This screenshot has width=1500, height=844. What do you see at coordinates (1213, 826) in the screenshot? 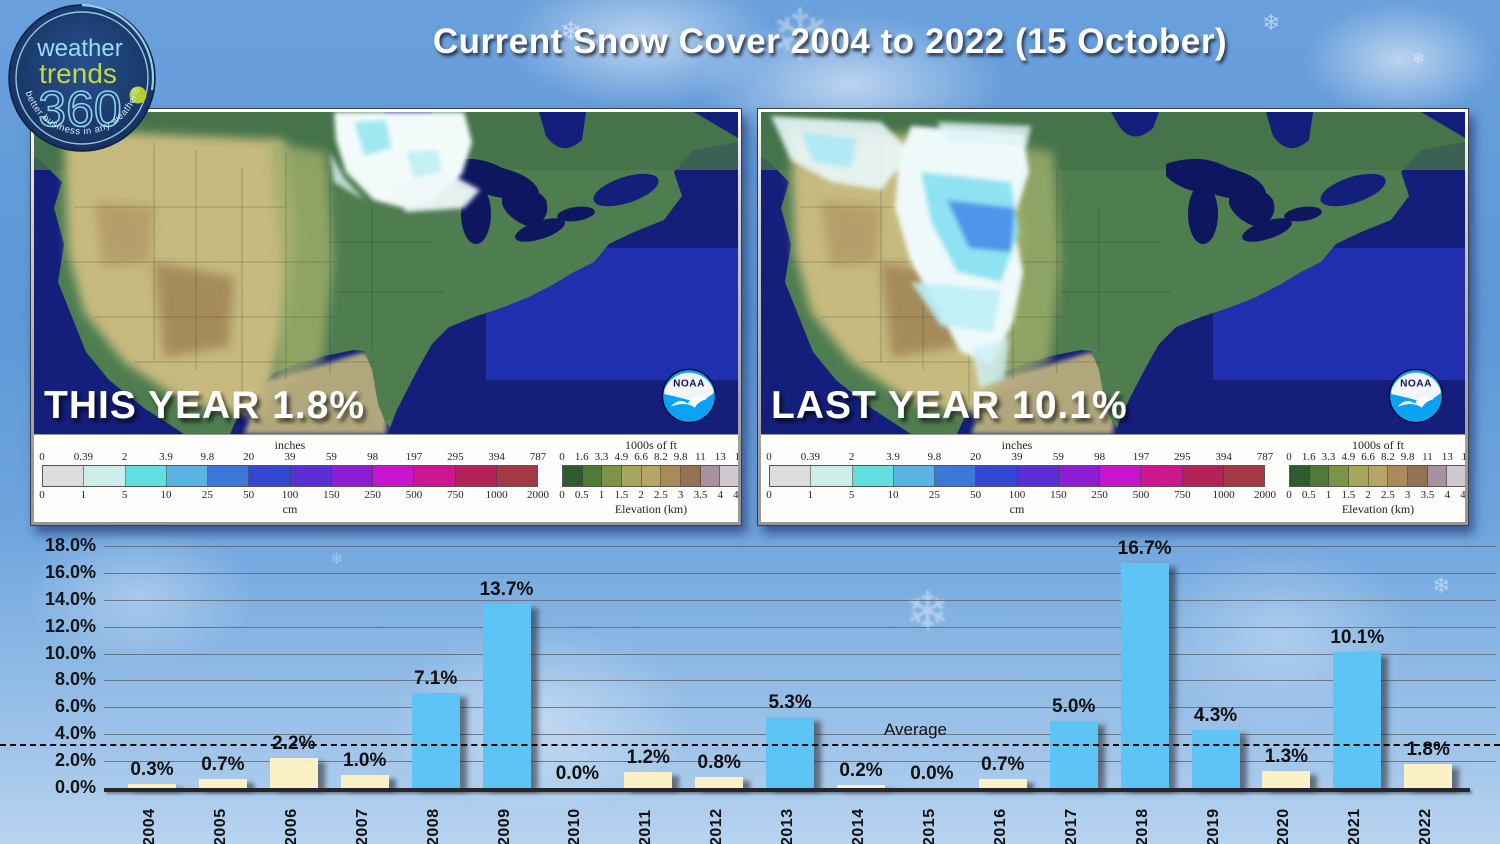
I see `x-axis-year-label: 2019` at bounding box center [1213, 826].